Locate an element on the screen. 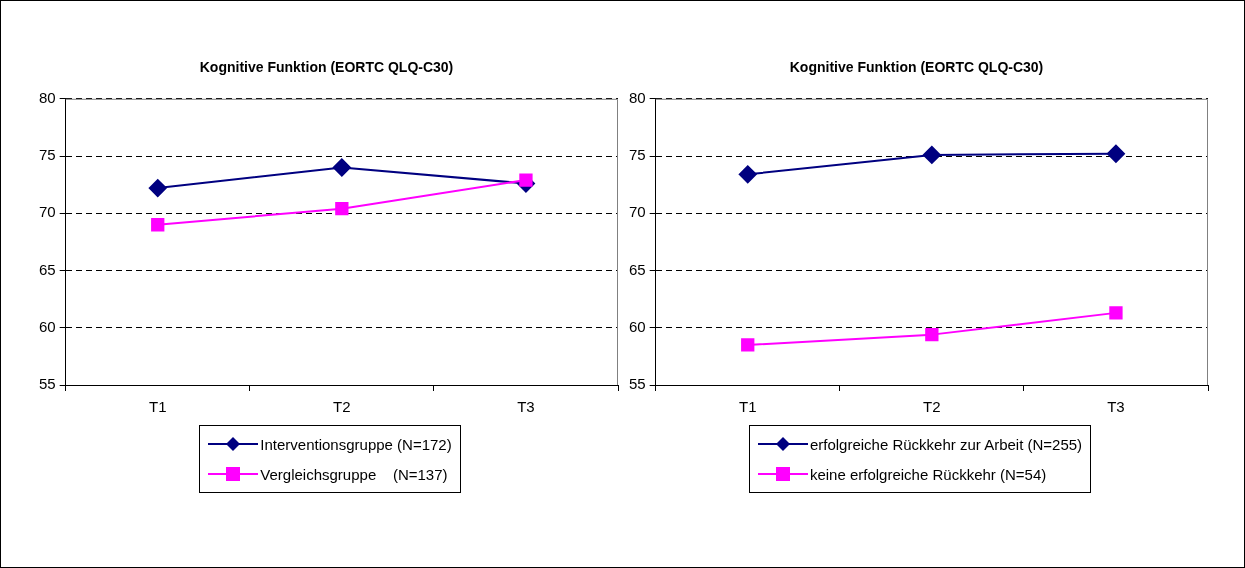 The width and height of the screenshot is (1245, 568). legend-label: Vergleichsgruppe (N=137) is located at coordinates (354, 474).